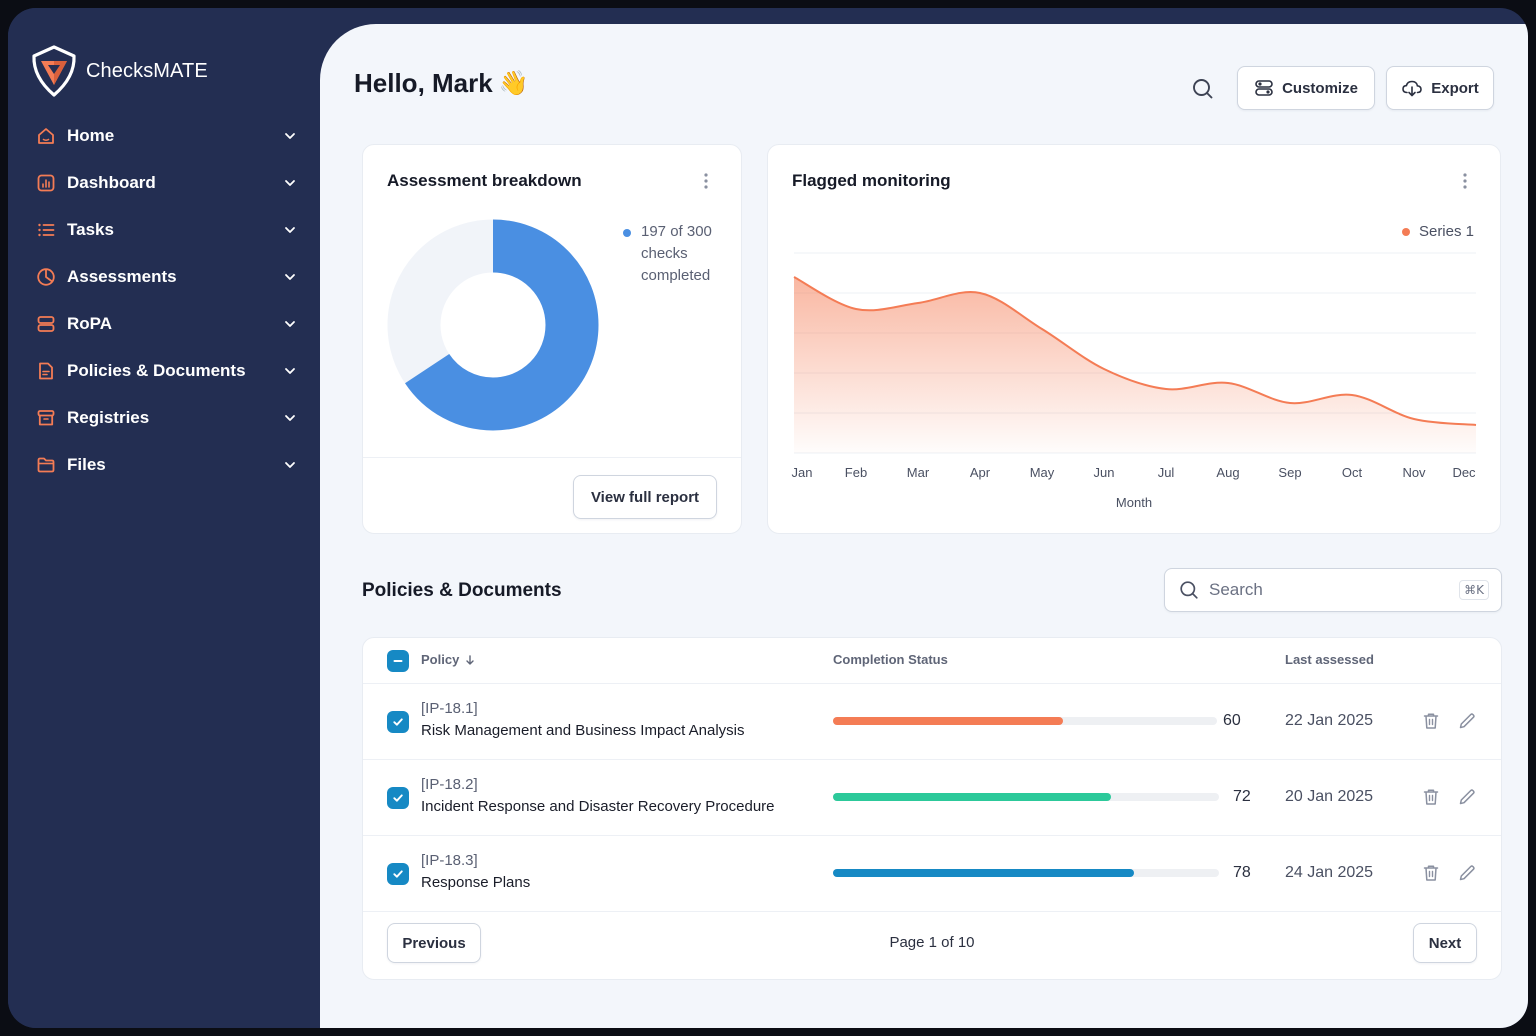 The height and width of the screenshot is (1036, 1536). Describe the element at coordinates (47, 324) in the screenshot. I see `server-icon` at that location.